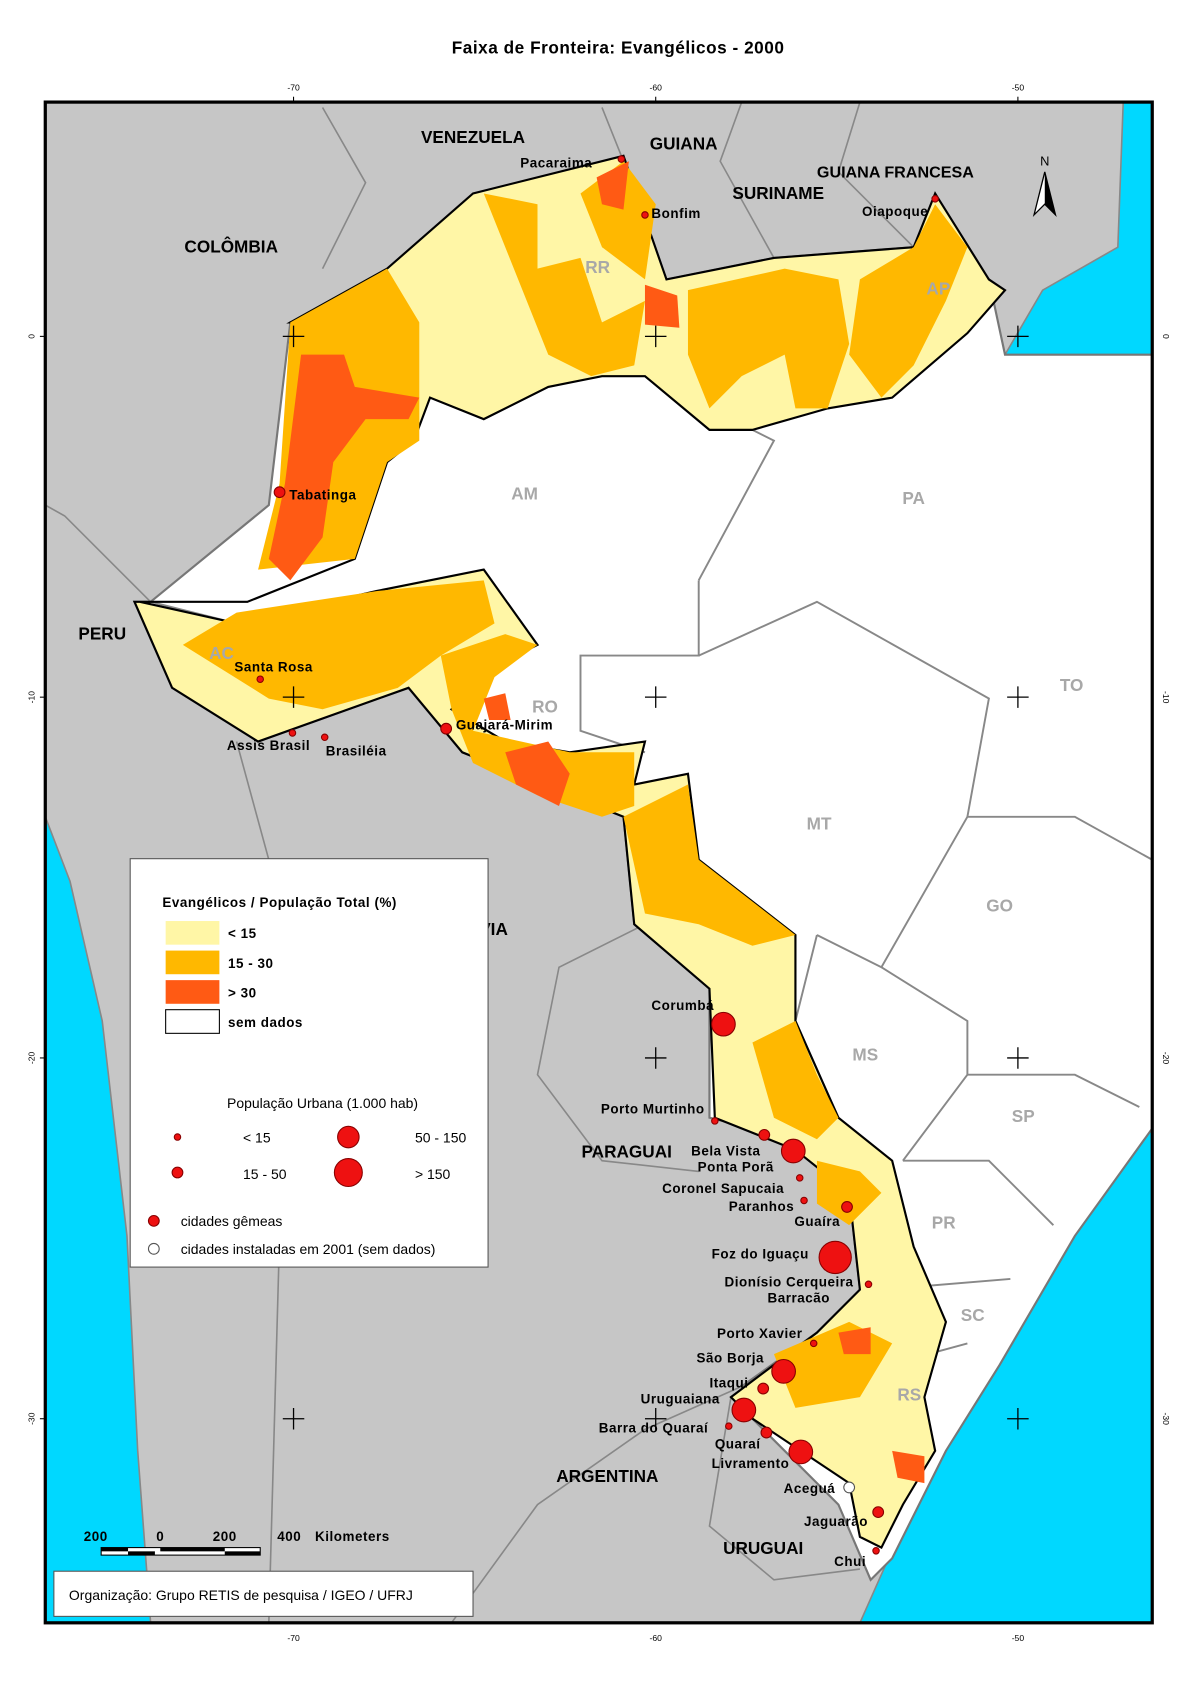 This screenshot has width=1190, height=1688. I want to click on legend-classes: < 15 15 - 30 > 30 sem dados, so click(234, 977).